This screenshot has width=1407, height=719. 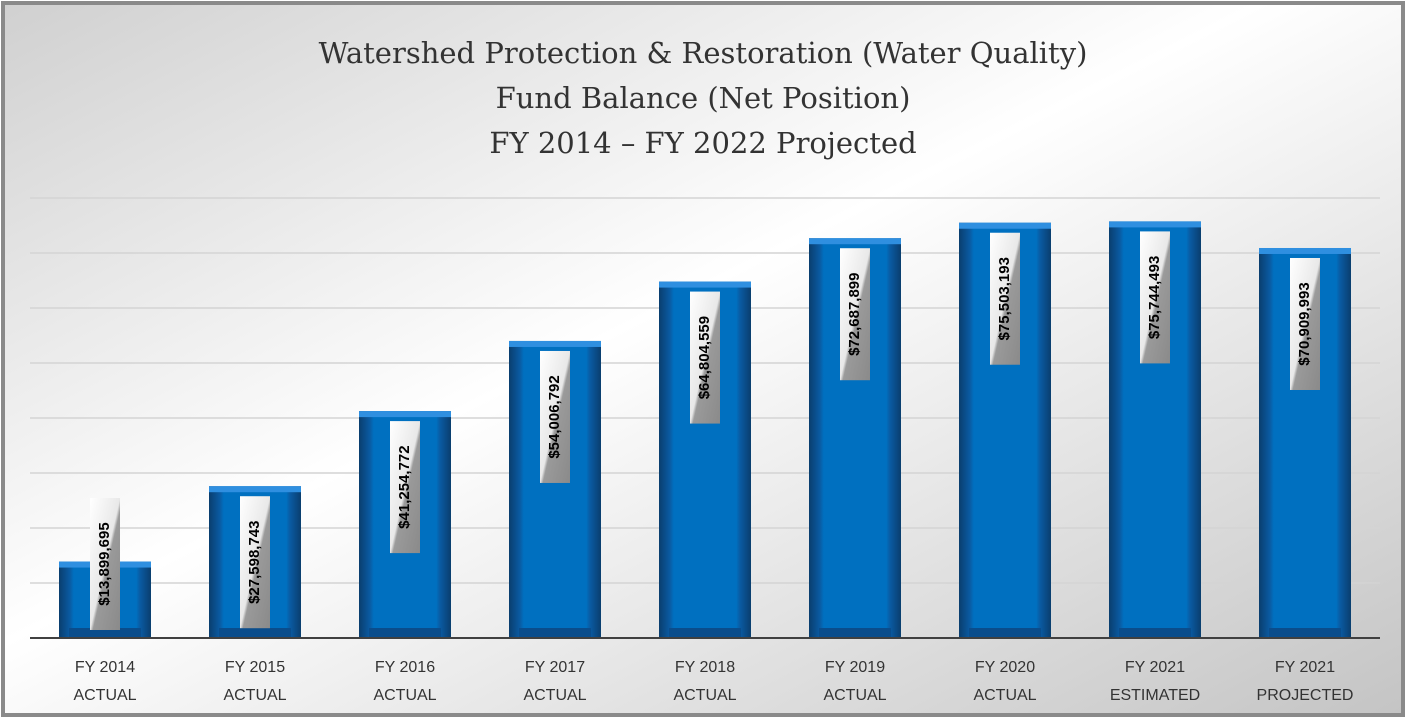 I want to click on value-label: $72,687,899, so click(x=854, y=314).